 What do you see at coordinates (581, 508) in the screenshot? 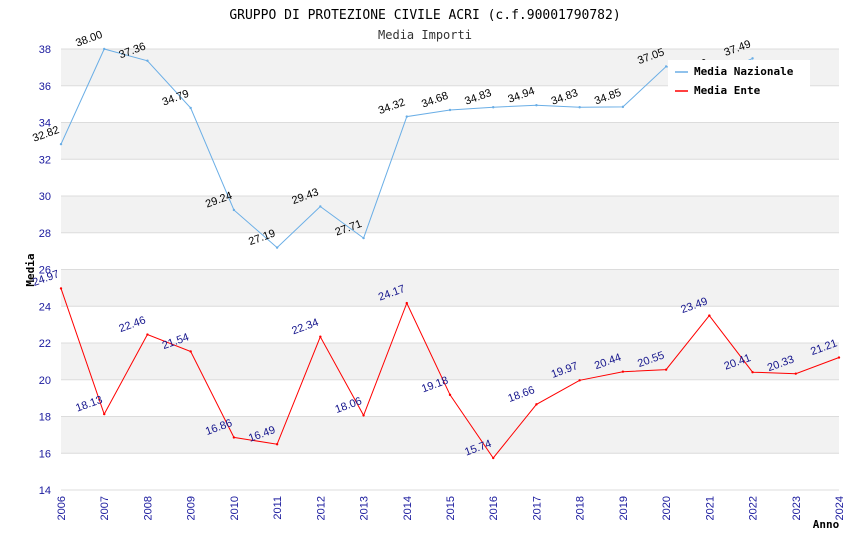
I see `x-tick-label: 2018` at bounding box center [581, 508].